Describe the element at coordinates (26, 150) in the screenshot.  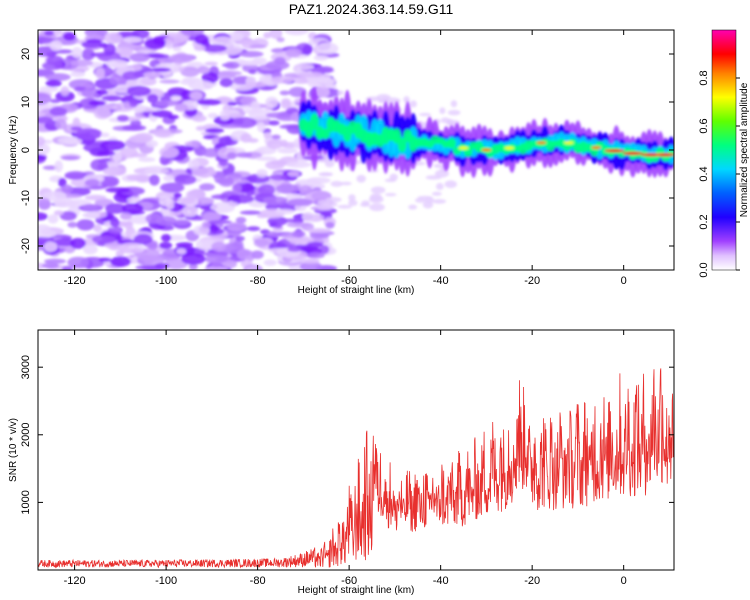
I see `y-tick-label: 0` at that location.